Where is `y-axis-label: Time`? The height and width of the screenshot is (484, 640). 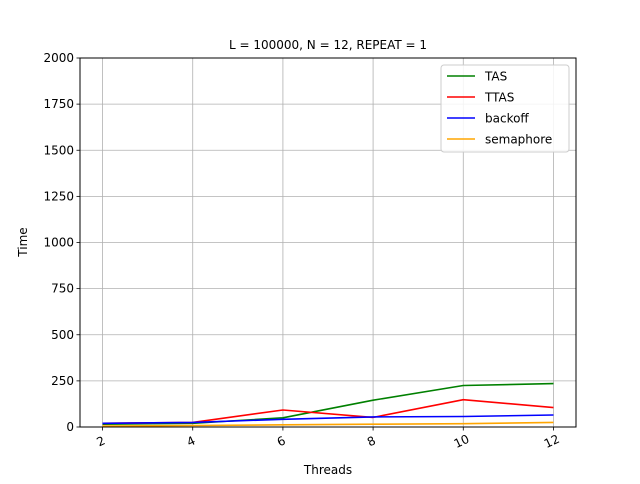 y-axis-label: Time is located at coordinates (23, 242).